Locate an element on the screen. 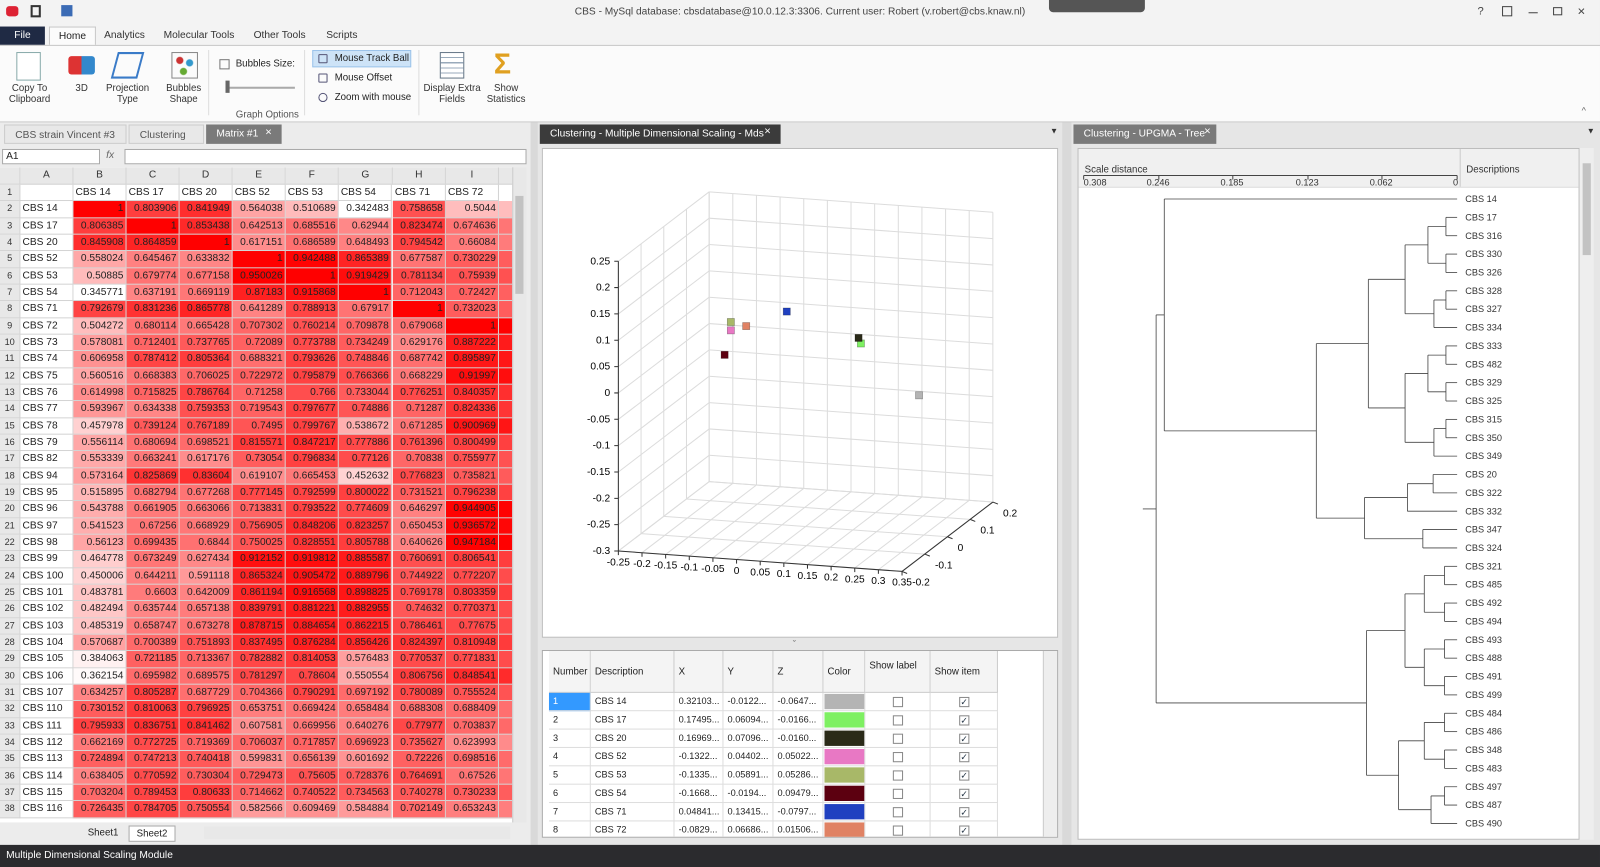 The image size is (1600, 867). matrix-cell: 0.668383 is located at coordinates (153, 376).